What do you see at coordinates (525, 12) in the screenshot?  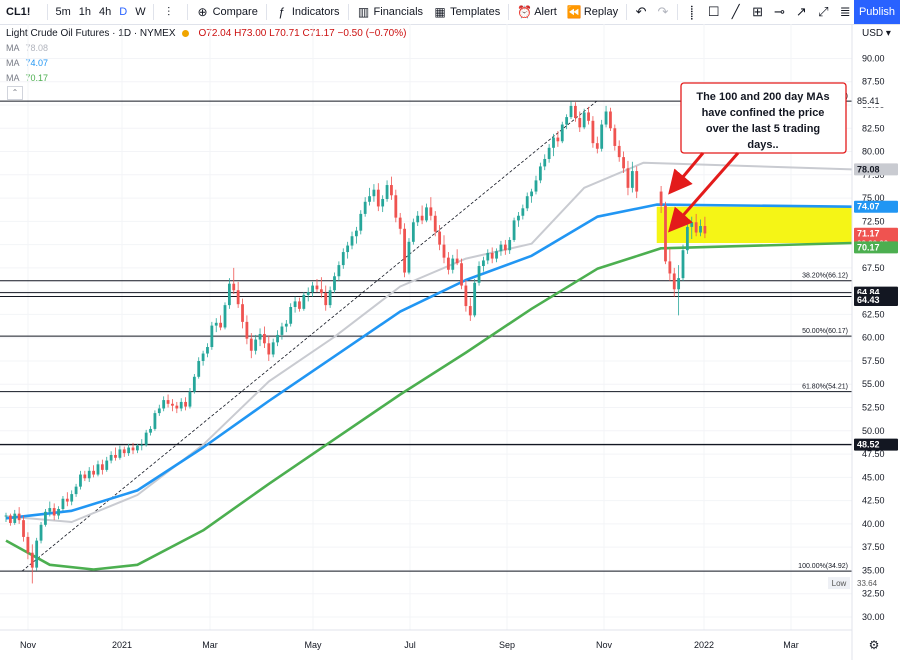 I see `alarm-clock-icon: ⏰` at bounding box center [525, 12].